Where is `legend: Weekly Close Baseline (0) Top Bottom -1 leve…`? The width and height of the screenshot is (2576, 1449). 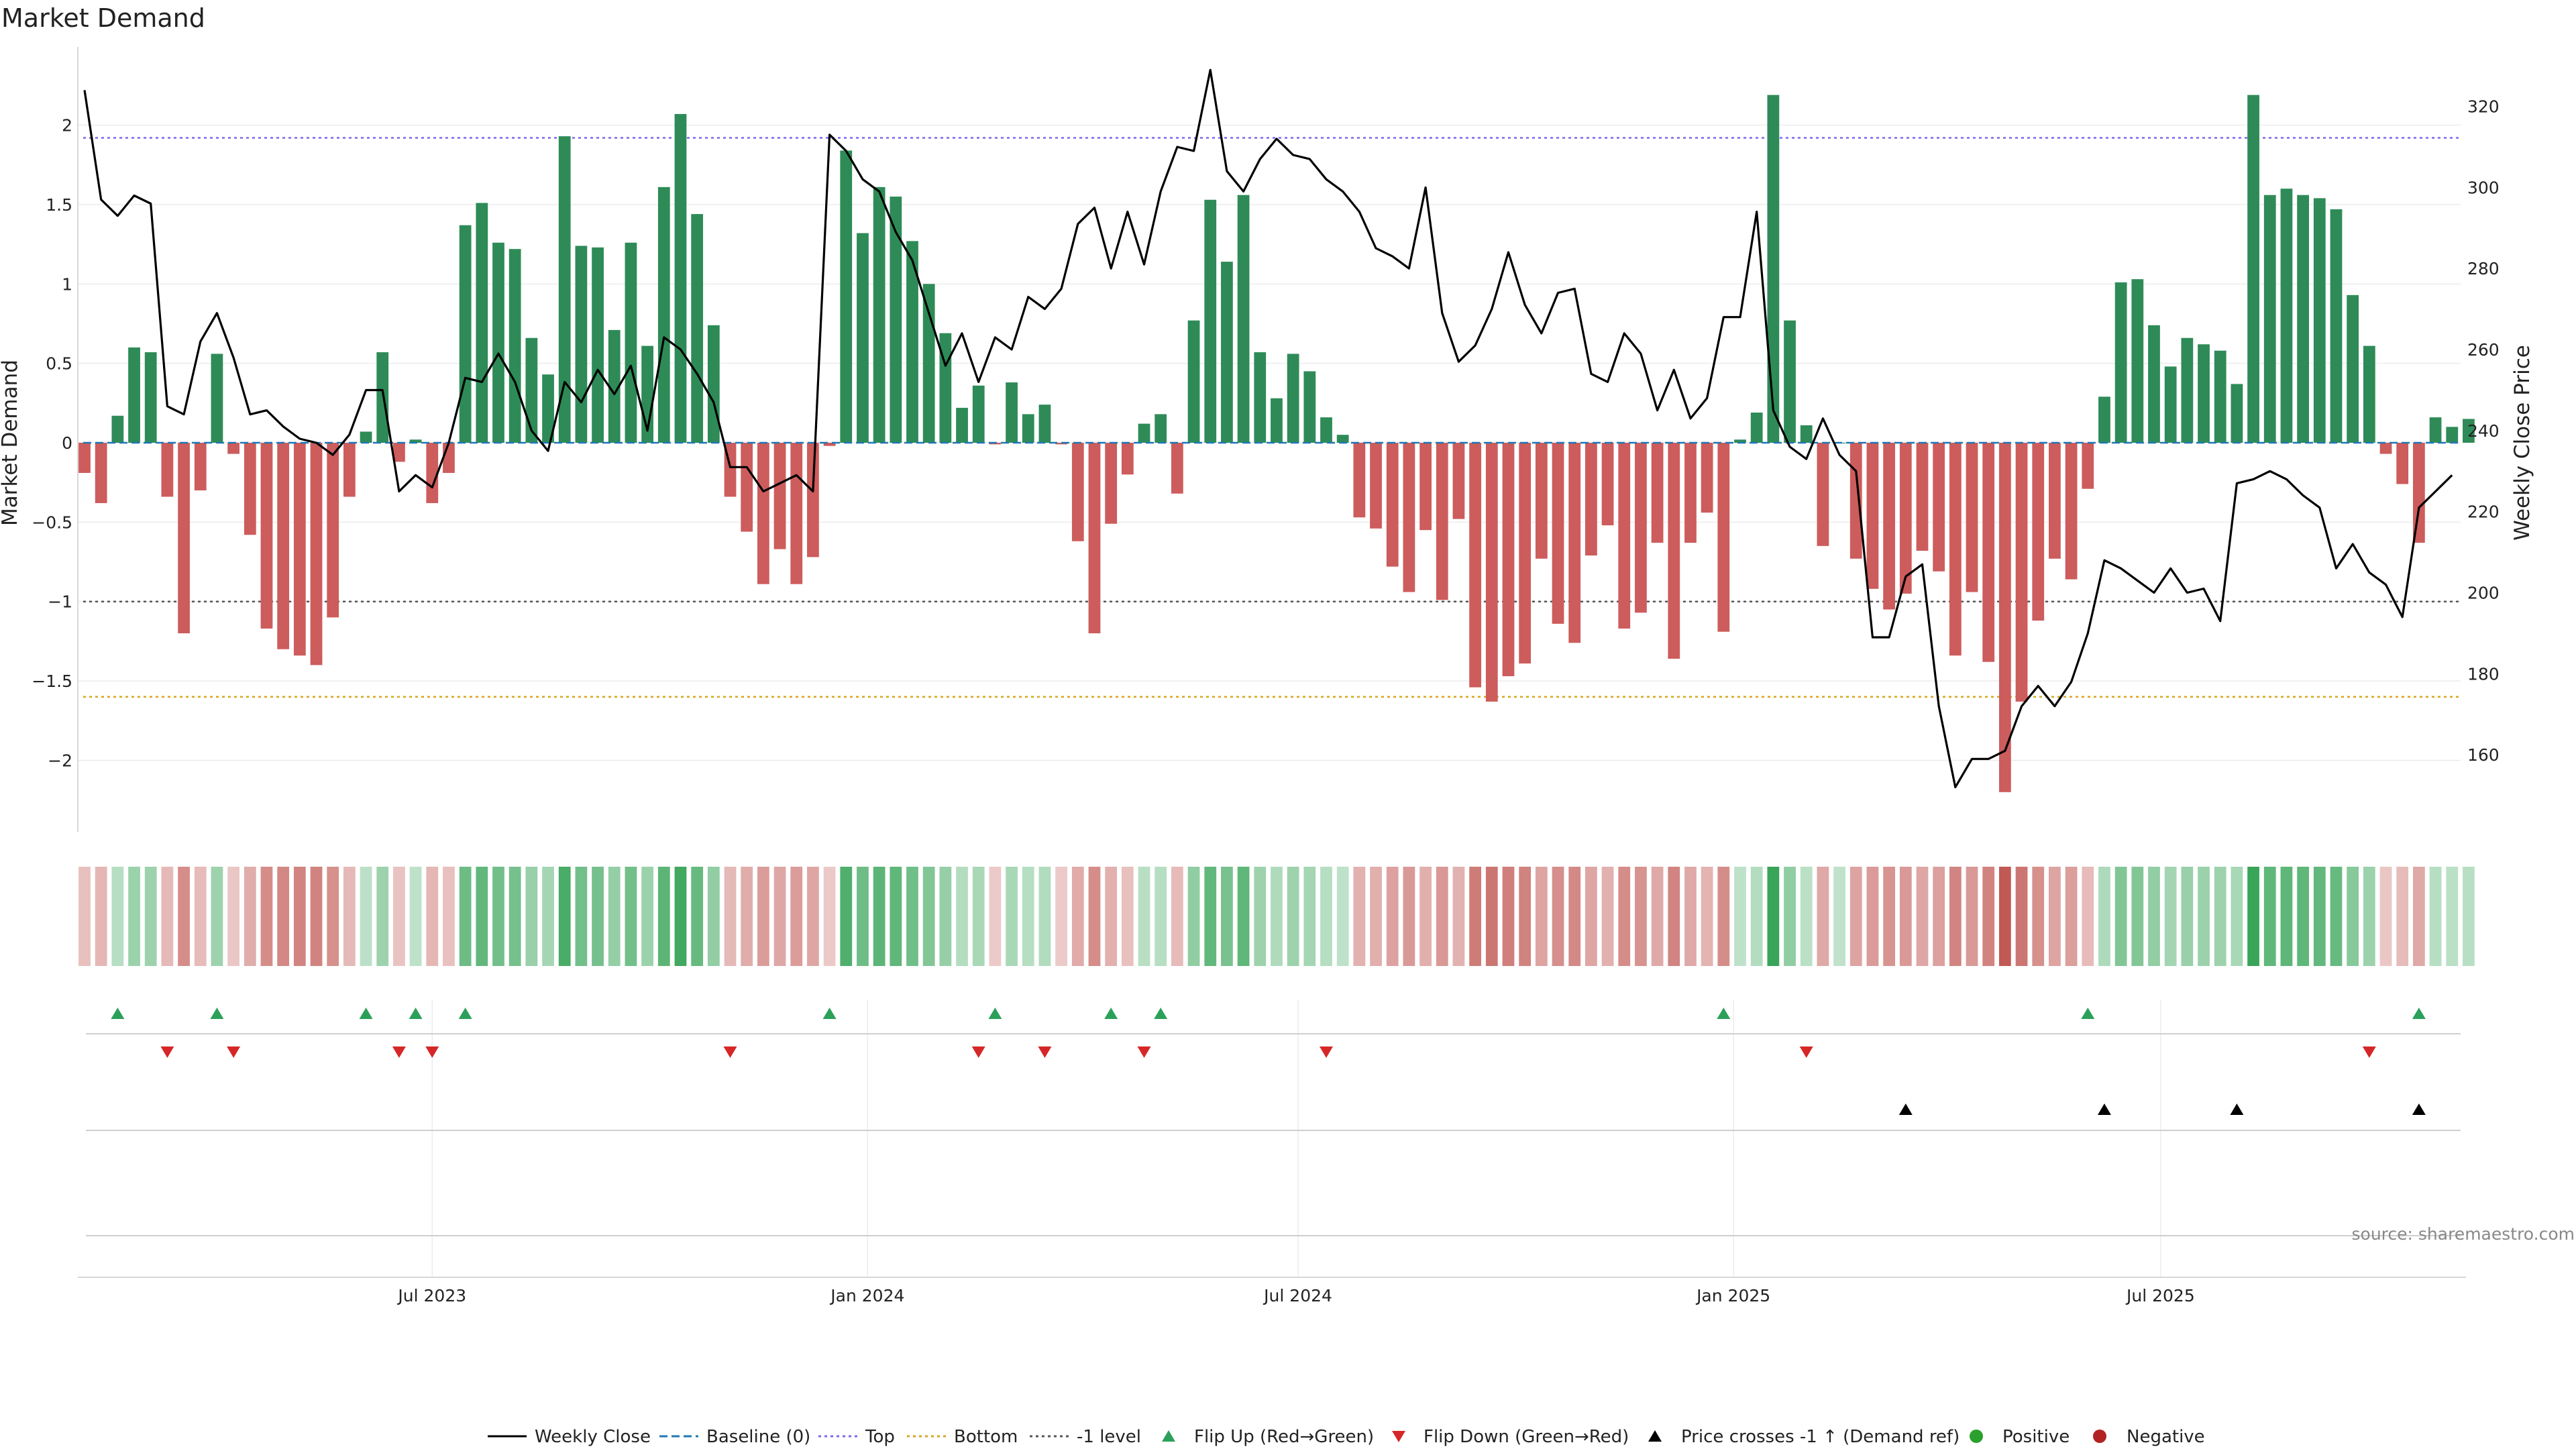 legend: Weekly Close Baseline (0) Top Bottom -1 leve… is located at coordinates (1346, 1437).